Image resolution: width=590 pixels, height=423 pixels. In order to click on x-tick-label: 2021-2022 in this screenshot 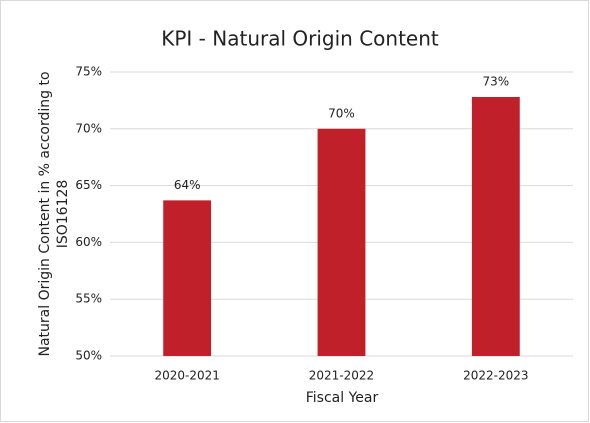, I will do `click(341, 376)`.